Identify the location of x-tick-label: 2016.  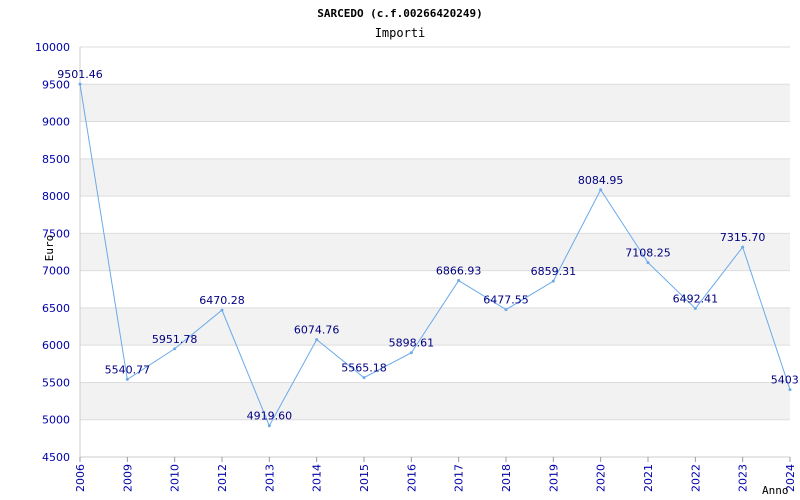
(411, 478).